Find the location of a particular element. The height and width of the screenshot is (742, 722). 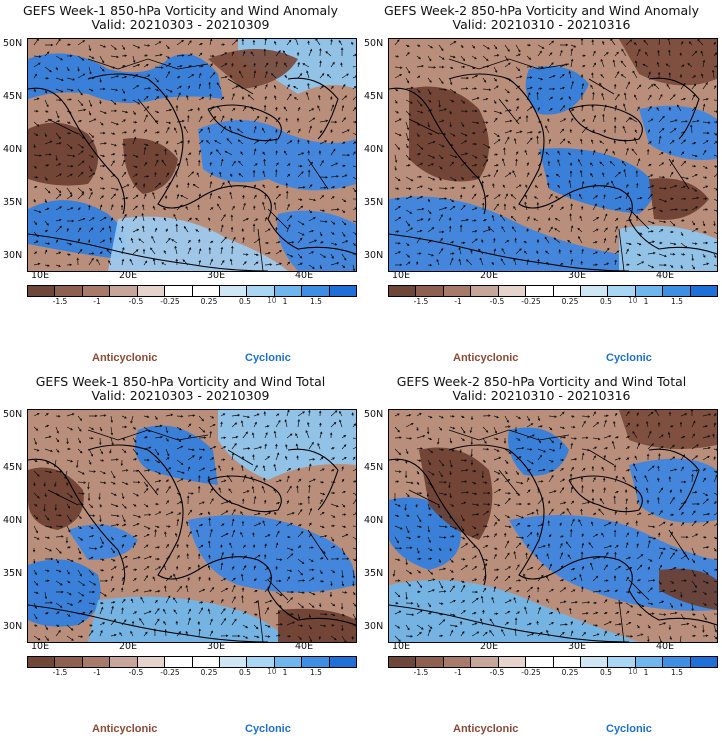

longitude-label: 20E is located at coordinates (489, 275).